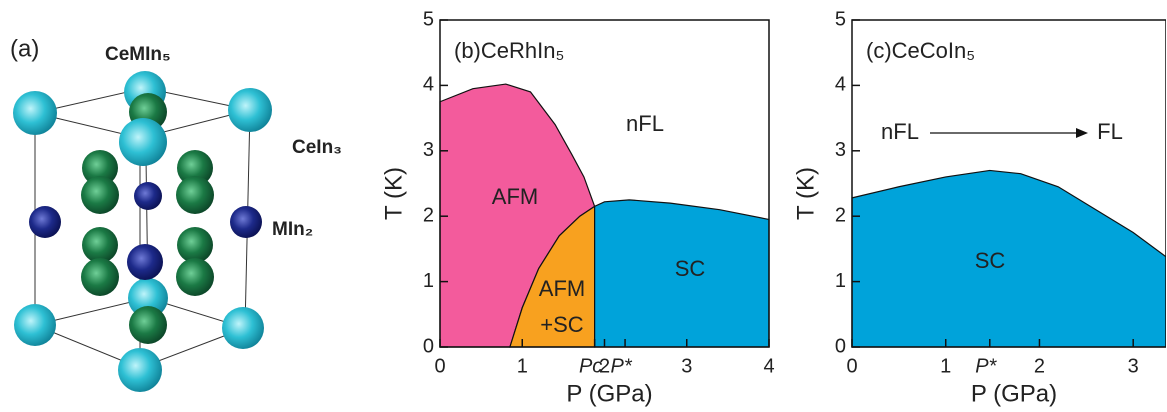 The width and height of the screenshot is (1167, 412). Describe the element at coordinates (138, 54) in the screenshot. I see `structure-title: CeMIn₅` at that location.